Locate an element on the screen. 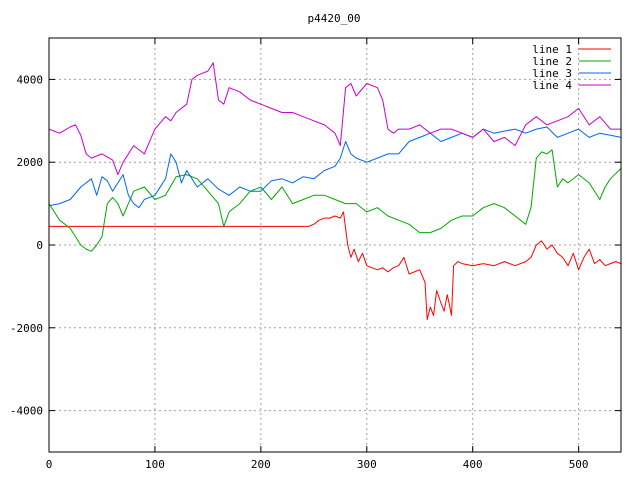 The image size is (640, 480). y-tick-label: 4000 is located at coordinates (30, 79).